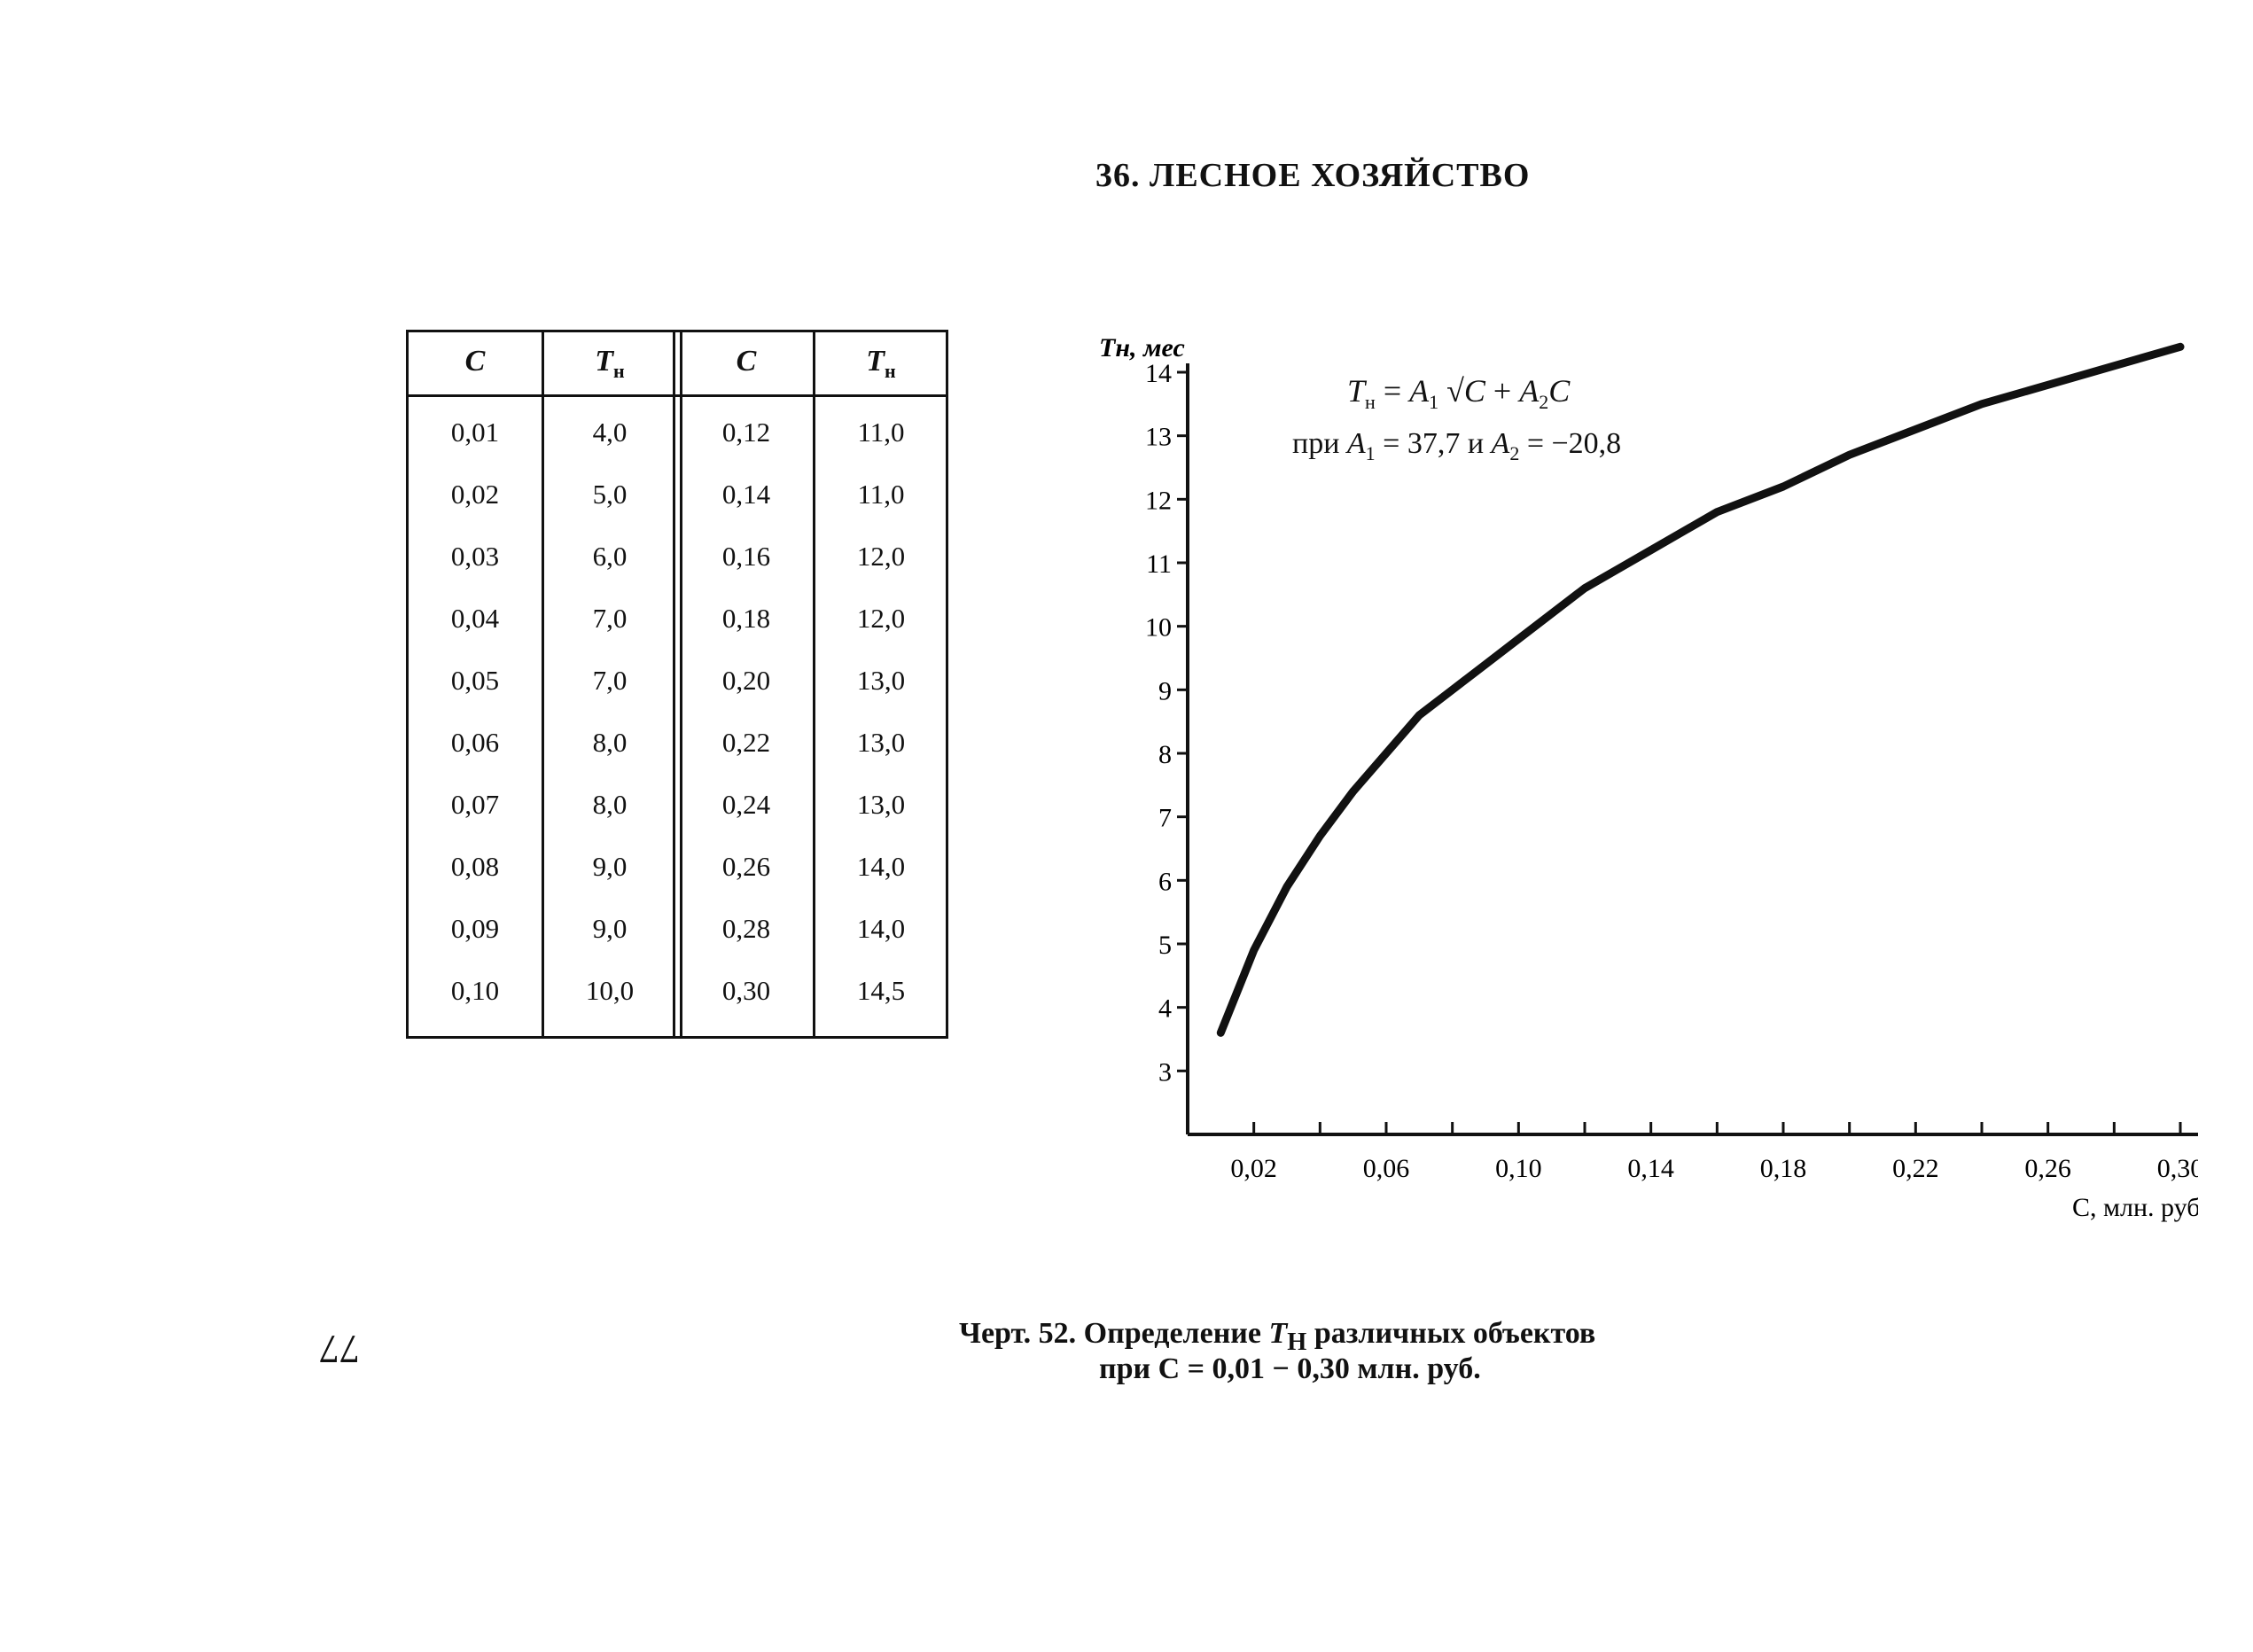  Describe the element at coordinates (746, 804) in the screenshot. I see `table-cell-c: 0,24` at that location.